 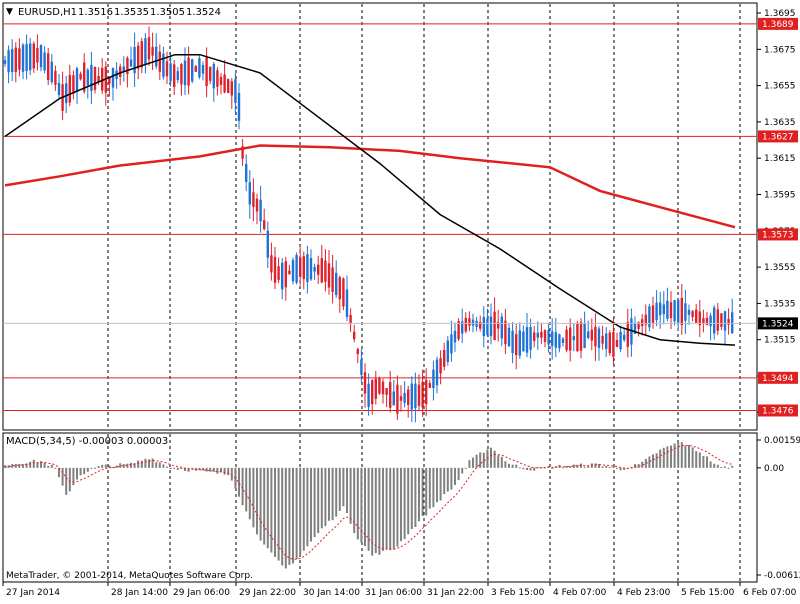 What do you see at coordinates (778, 25) in the screenshot?
I see `level-label: 1.3689` at bounding box center [778, 25].